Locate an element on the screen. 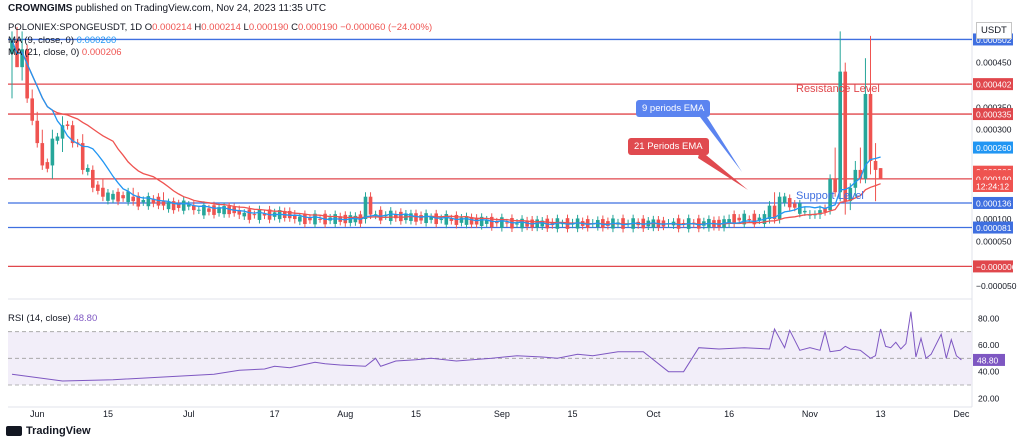 Image resolution: width=1024 pixels, height=443 pixels. time-tick-label: 13 is located at coordinates (881, 414).